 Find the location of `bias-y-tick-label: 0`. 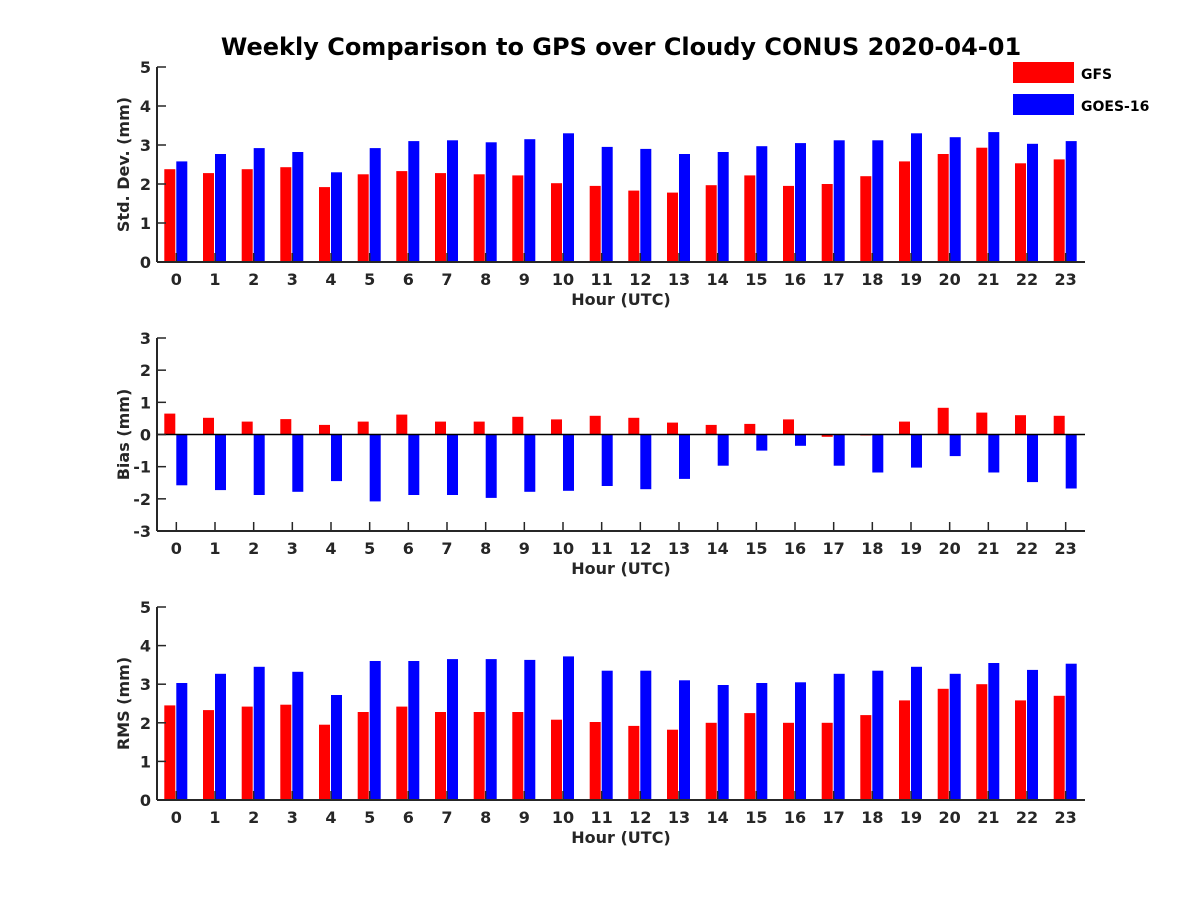

bias-y-tick-label: 0 is located at coordinates (145, 435).